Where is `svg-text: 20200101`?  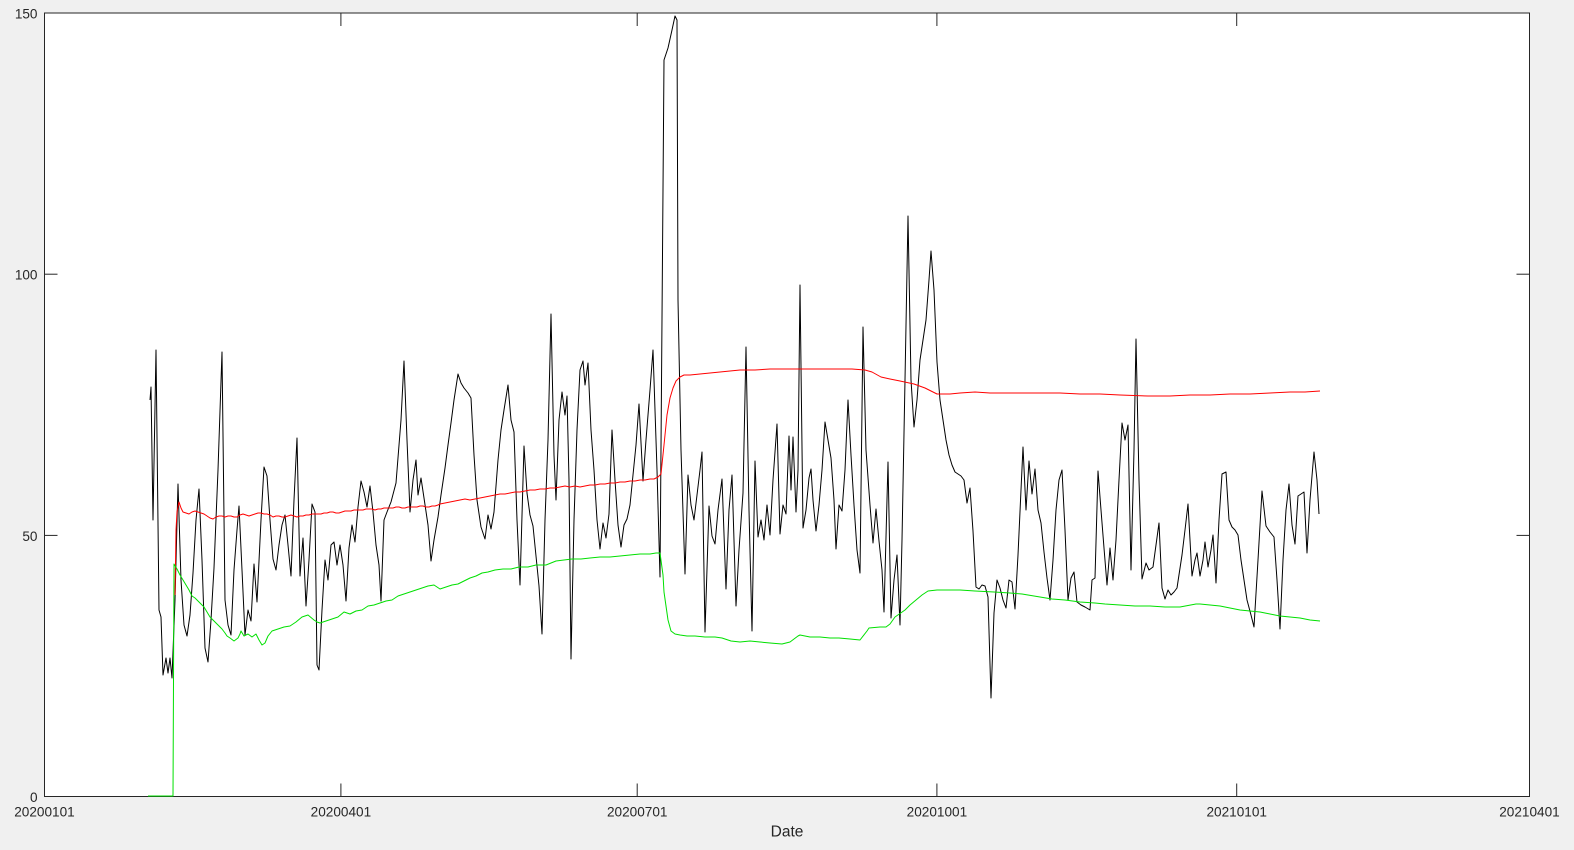
svg-text: 20200101 is located at coordinates (44, 812).